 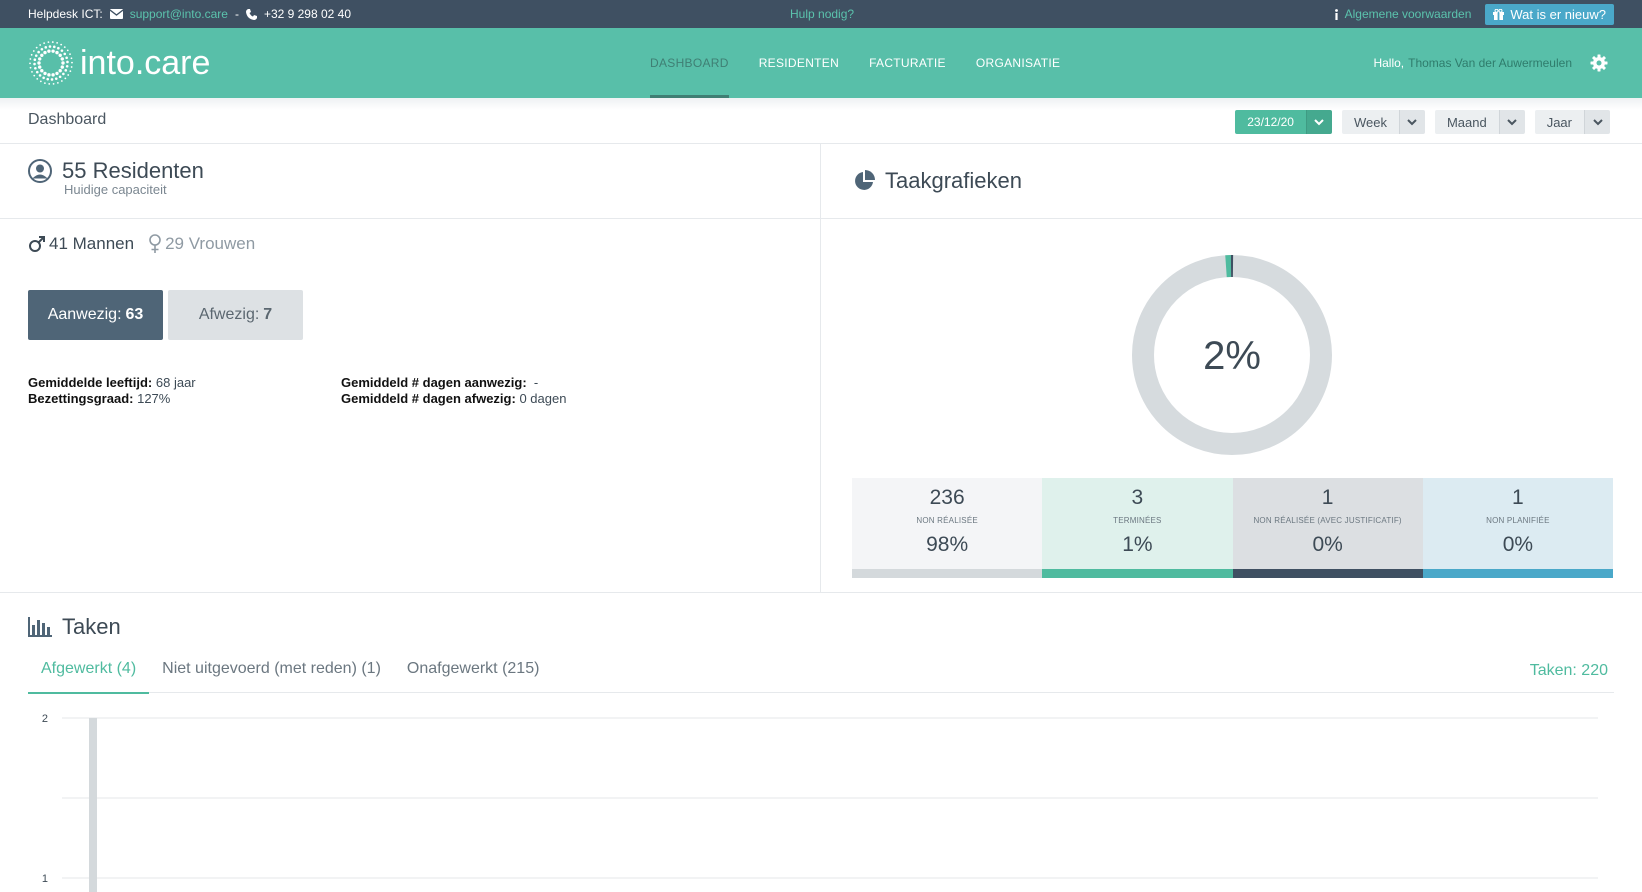 What do you see at coordinates (271, 668) in the screenshot?
I see `tab-niet-uitgevoerd: Niet uitgevoerd (met reden) (1)` at bounding box center [271, 668].